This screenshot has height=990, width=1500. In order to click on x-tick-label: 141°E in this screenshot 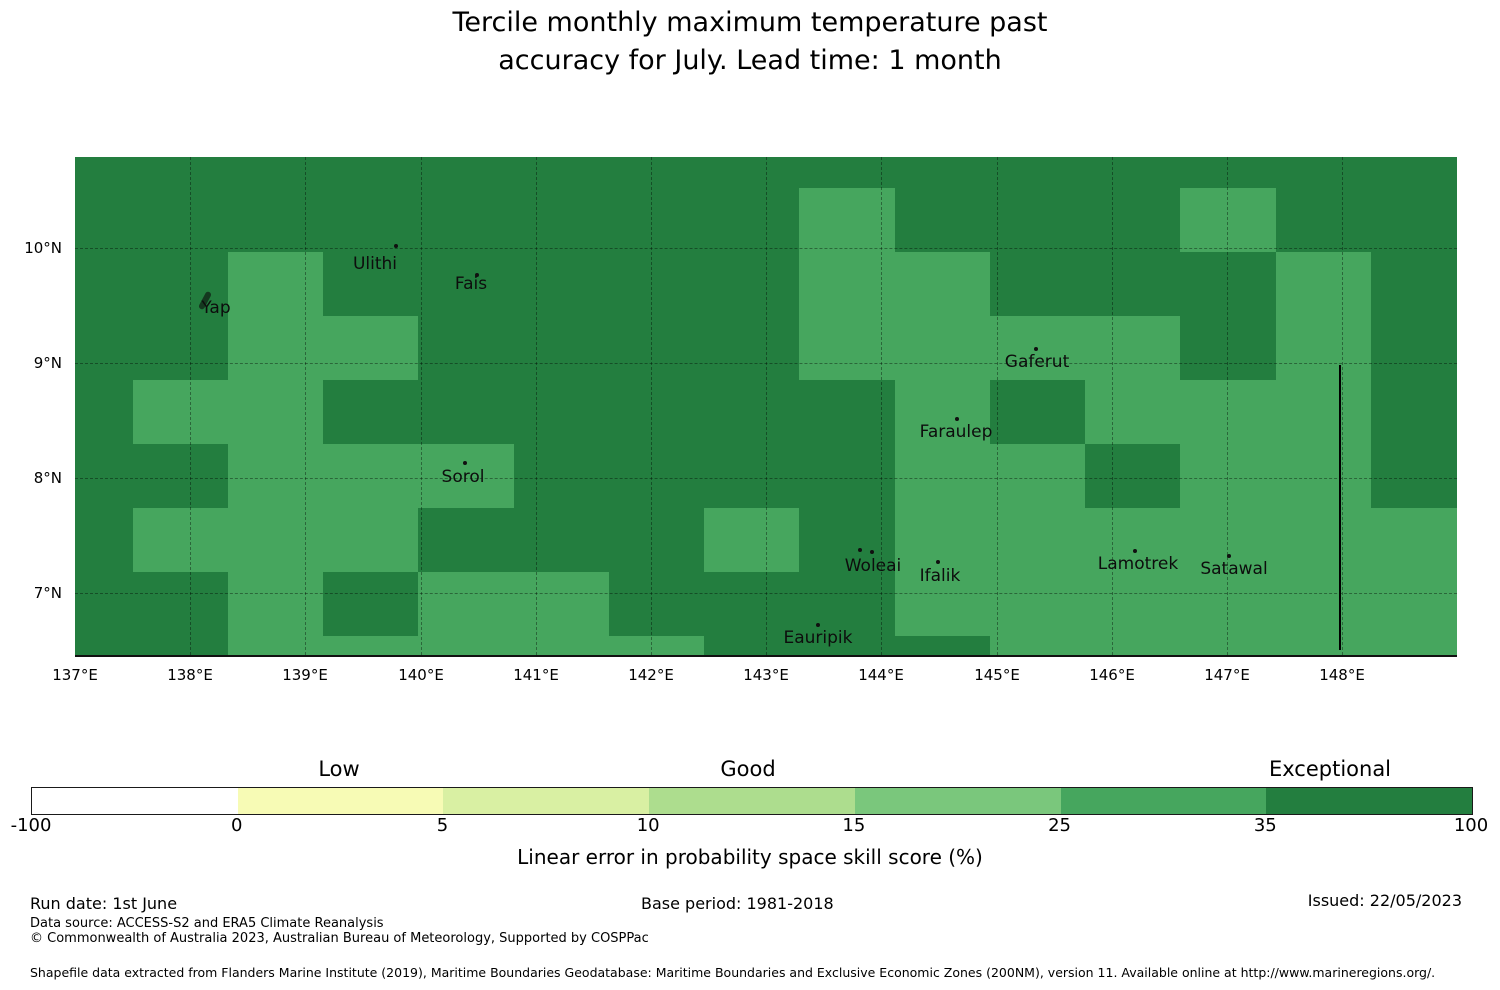, I will do `click(536, 675)`.